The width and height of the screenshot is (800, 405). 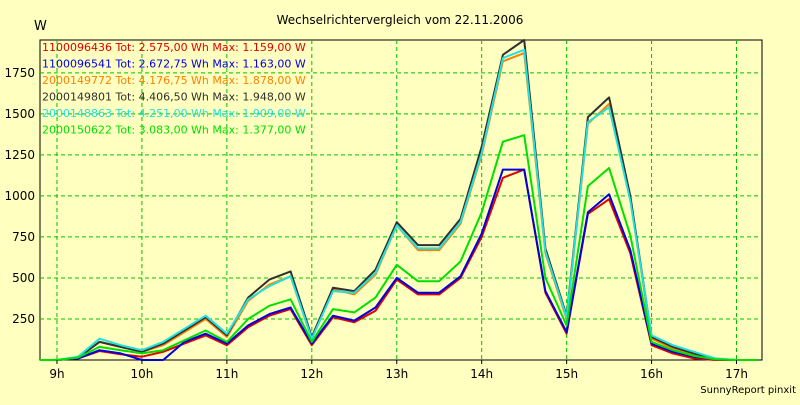 What do you see at coordinates (19, 114) in the screenshot?
I see `y-tick-label: 1500` at bounding box center [19, 114].